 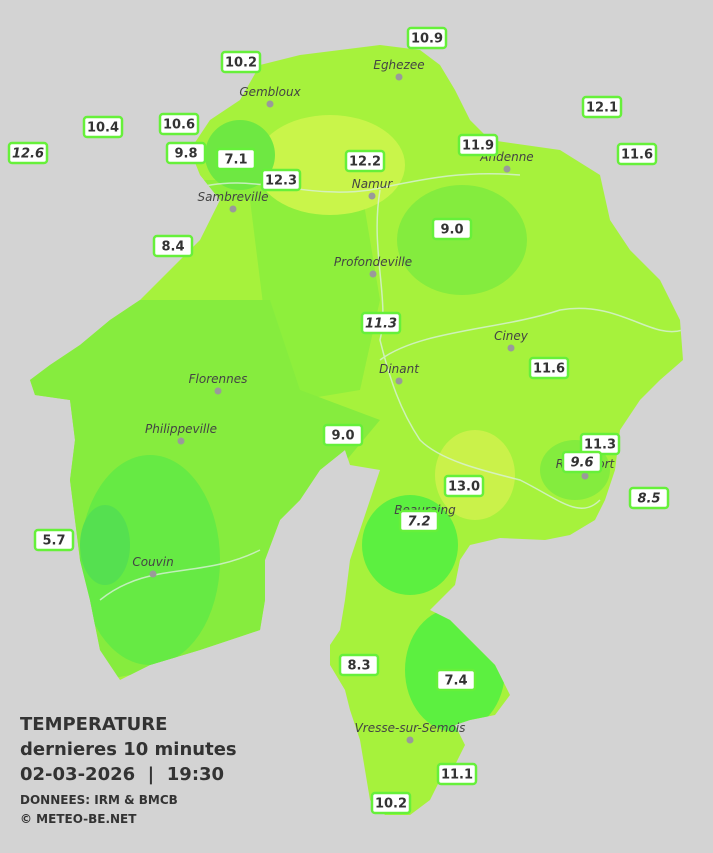 I want to click on station: 9.8, so click(x=186, y=153).